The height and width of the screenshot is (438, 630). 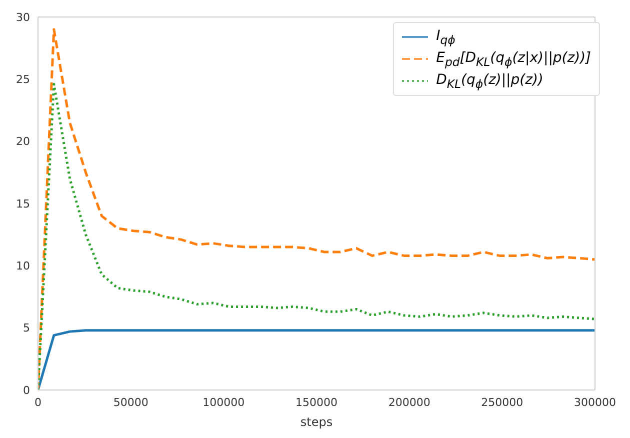 What do you see at coordinates (502, 402) in the screenshot?
I see `x-tick-label: 250000` at bounding box center [502, 402].